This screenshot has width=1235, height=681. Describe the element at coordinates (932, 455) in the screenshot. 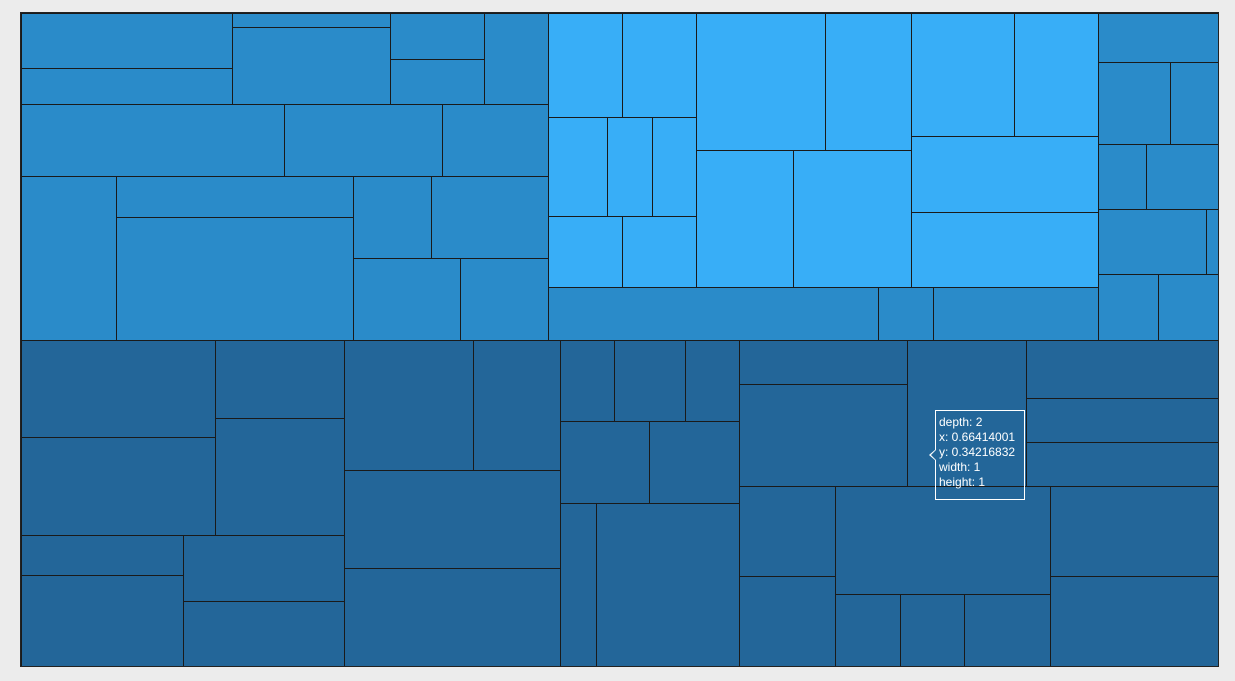

I see `tooltip-pointer` at that location.